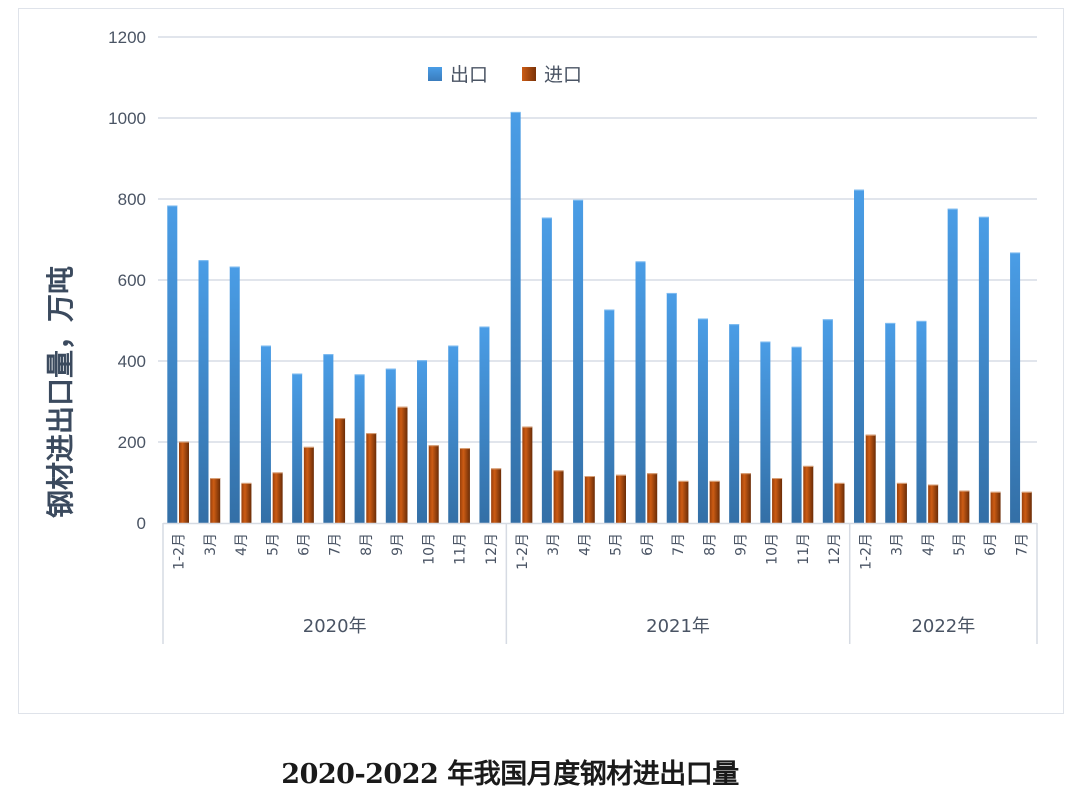 The height and width of the screenshot is (804, 1080). What do you see at coordinates (563, 75) in the screenshot?
I see `legend-label-import: 进口` at bounding box center [563, 75].